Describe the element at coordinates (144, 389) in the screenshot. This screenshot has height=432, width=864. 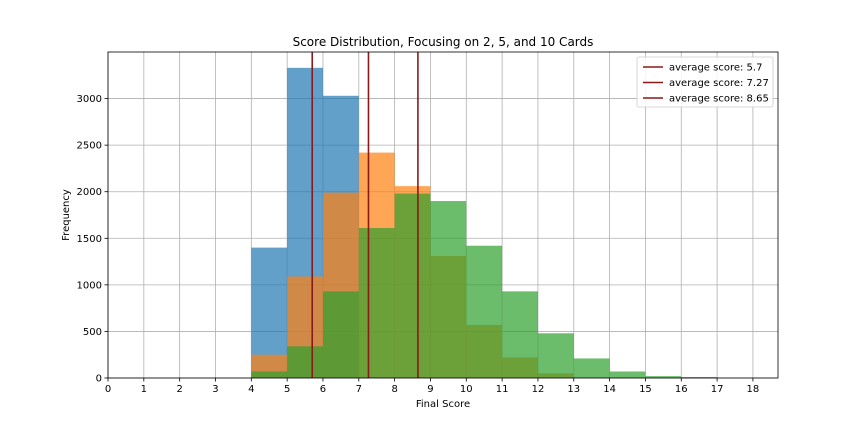
I see `x-tick-label: 1` at that location.